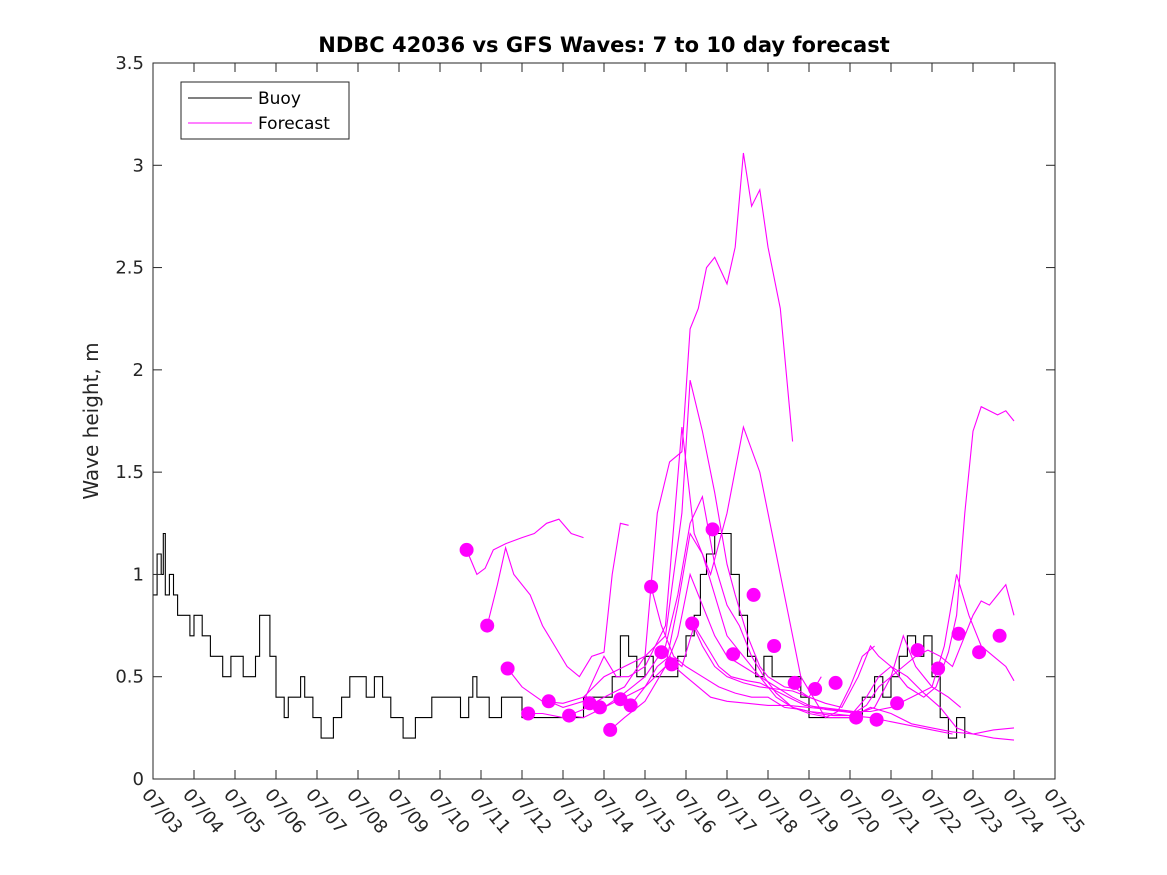 This screenshot has height=875, width=1167. I want to click on x-tick-label-19: 07/22, so click(940, 811).